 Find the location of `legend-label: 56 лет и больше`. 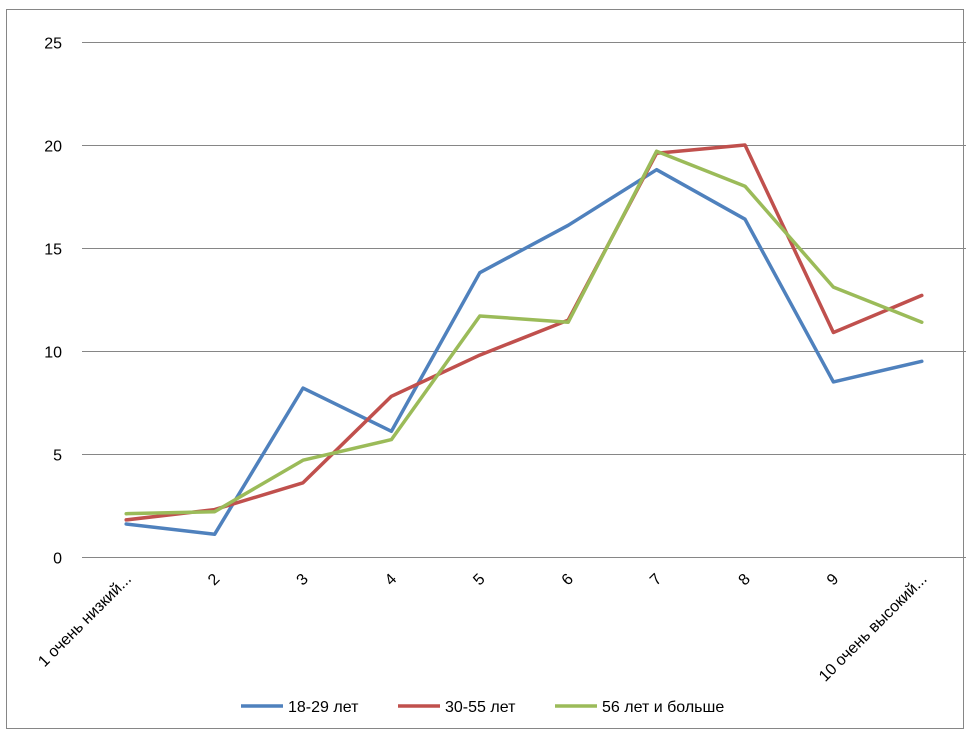

legend-label: 56 лет и больше is located at coordinates (663, 707).